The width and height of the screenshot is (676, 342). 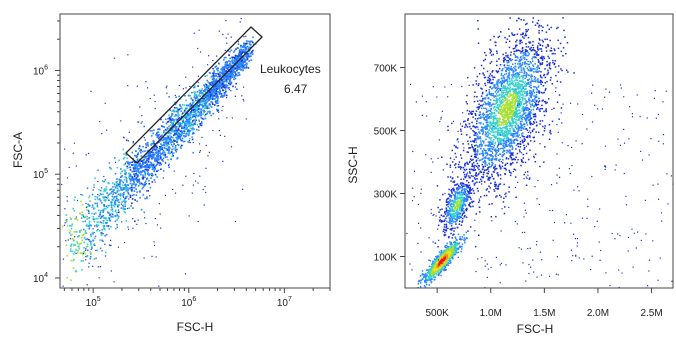 I want to click on gate-percent: 6.47, so click(x=296, y=89).